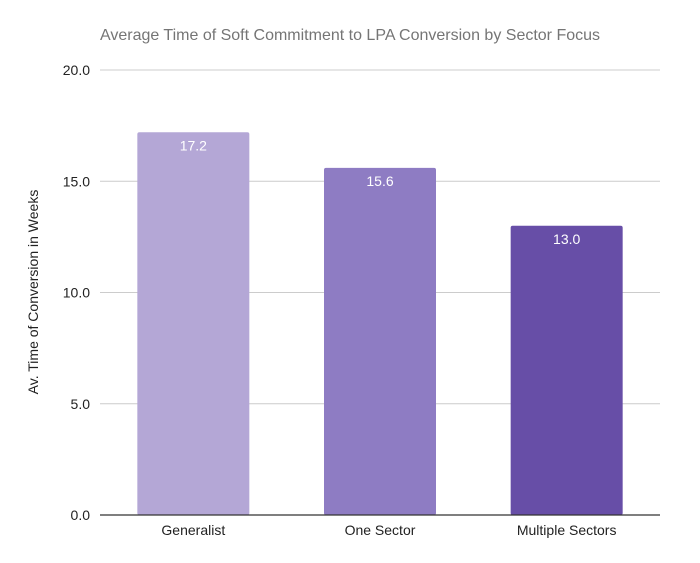  Describe the element at coordinates (193, 145) in the screenshot. I see `data-label: 17.2` at that location.